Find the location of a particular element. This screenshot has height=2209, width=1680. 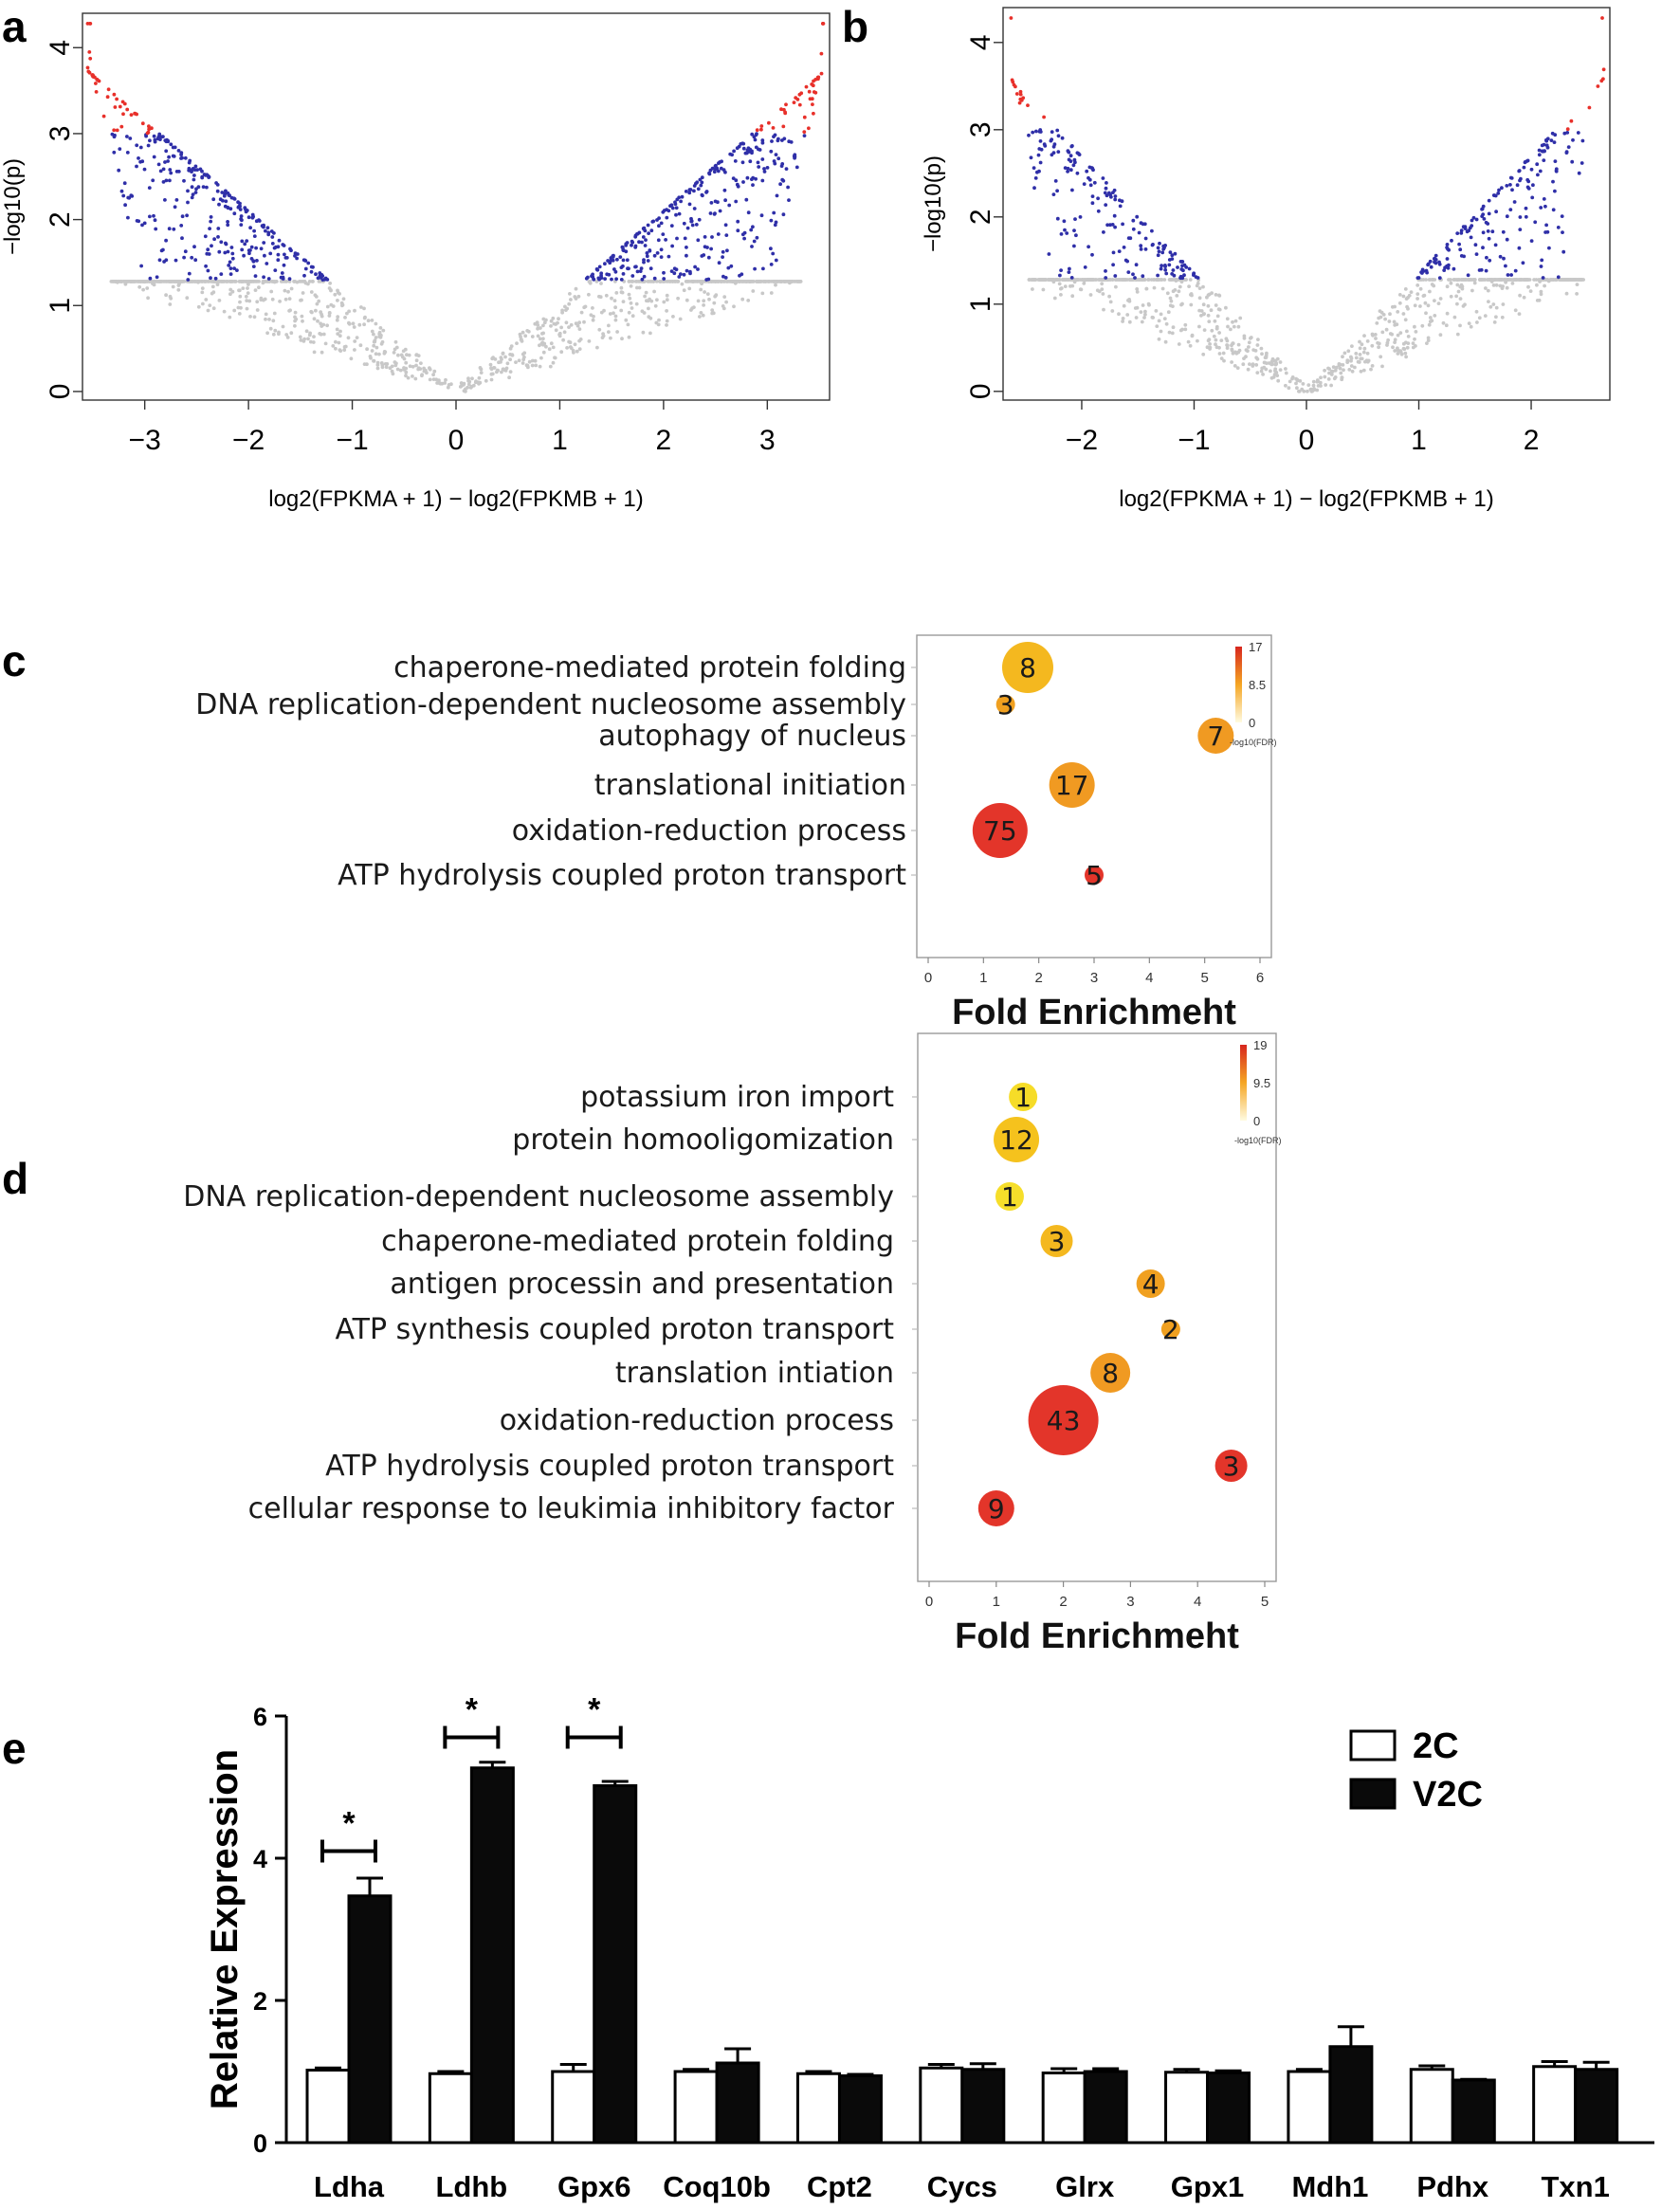

x-tick-label: 5 is located at coordinates (1265, 1602).